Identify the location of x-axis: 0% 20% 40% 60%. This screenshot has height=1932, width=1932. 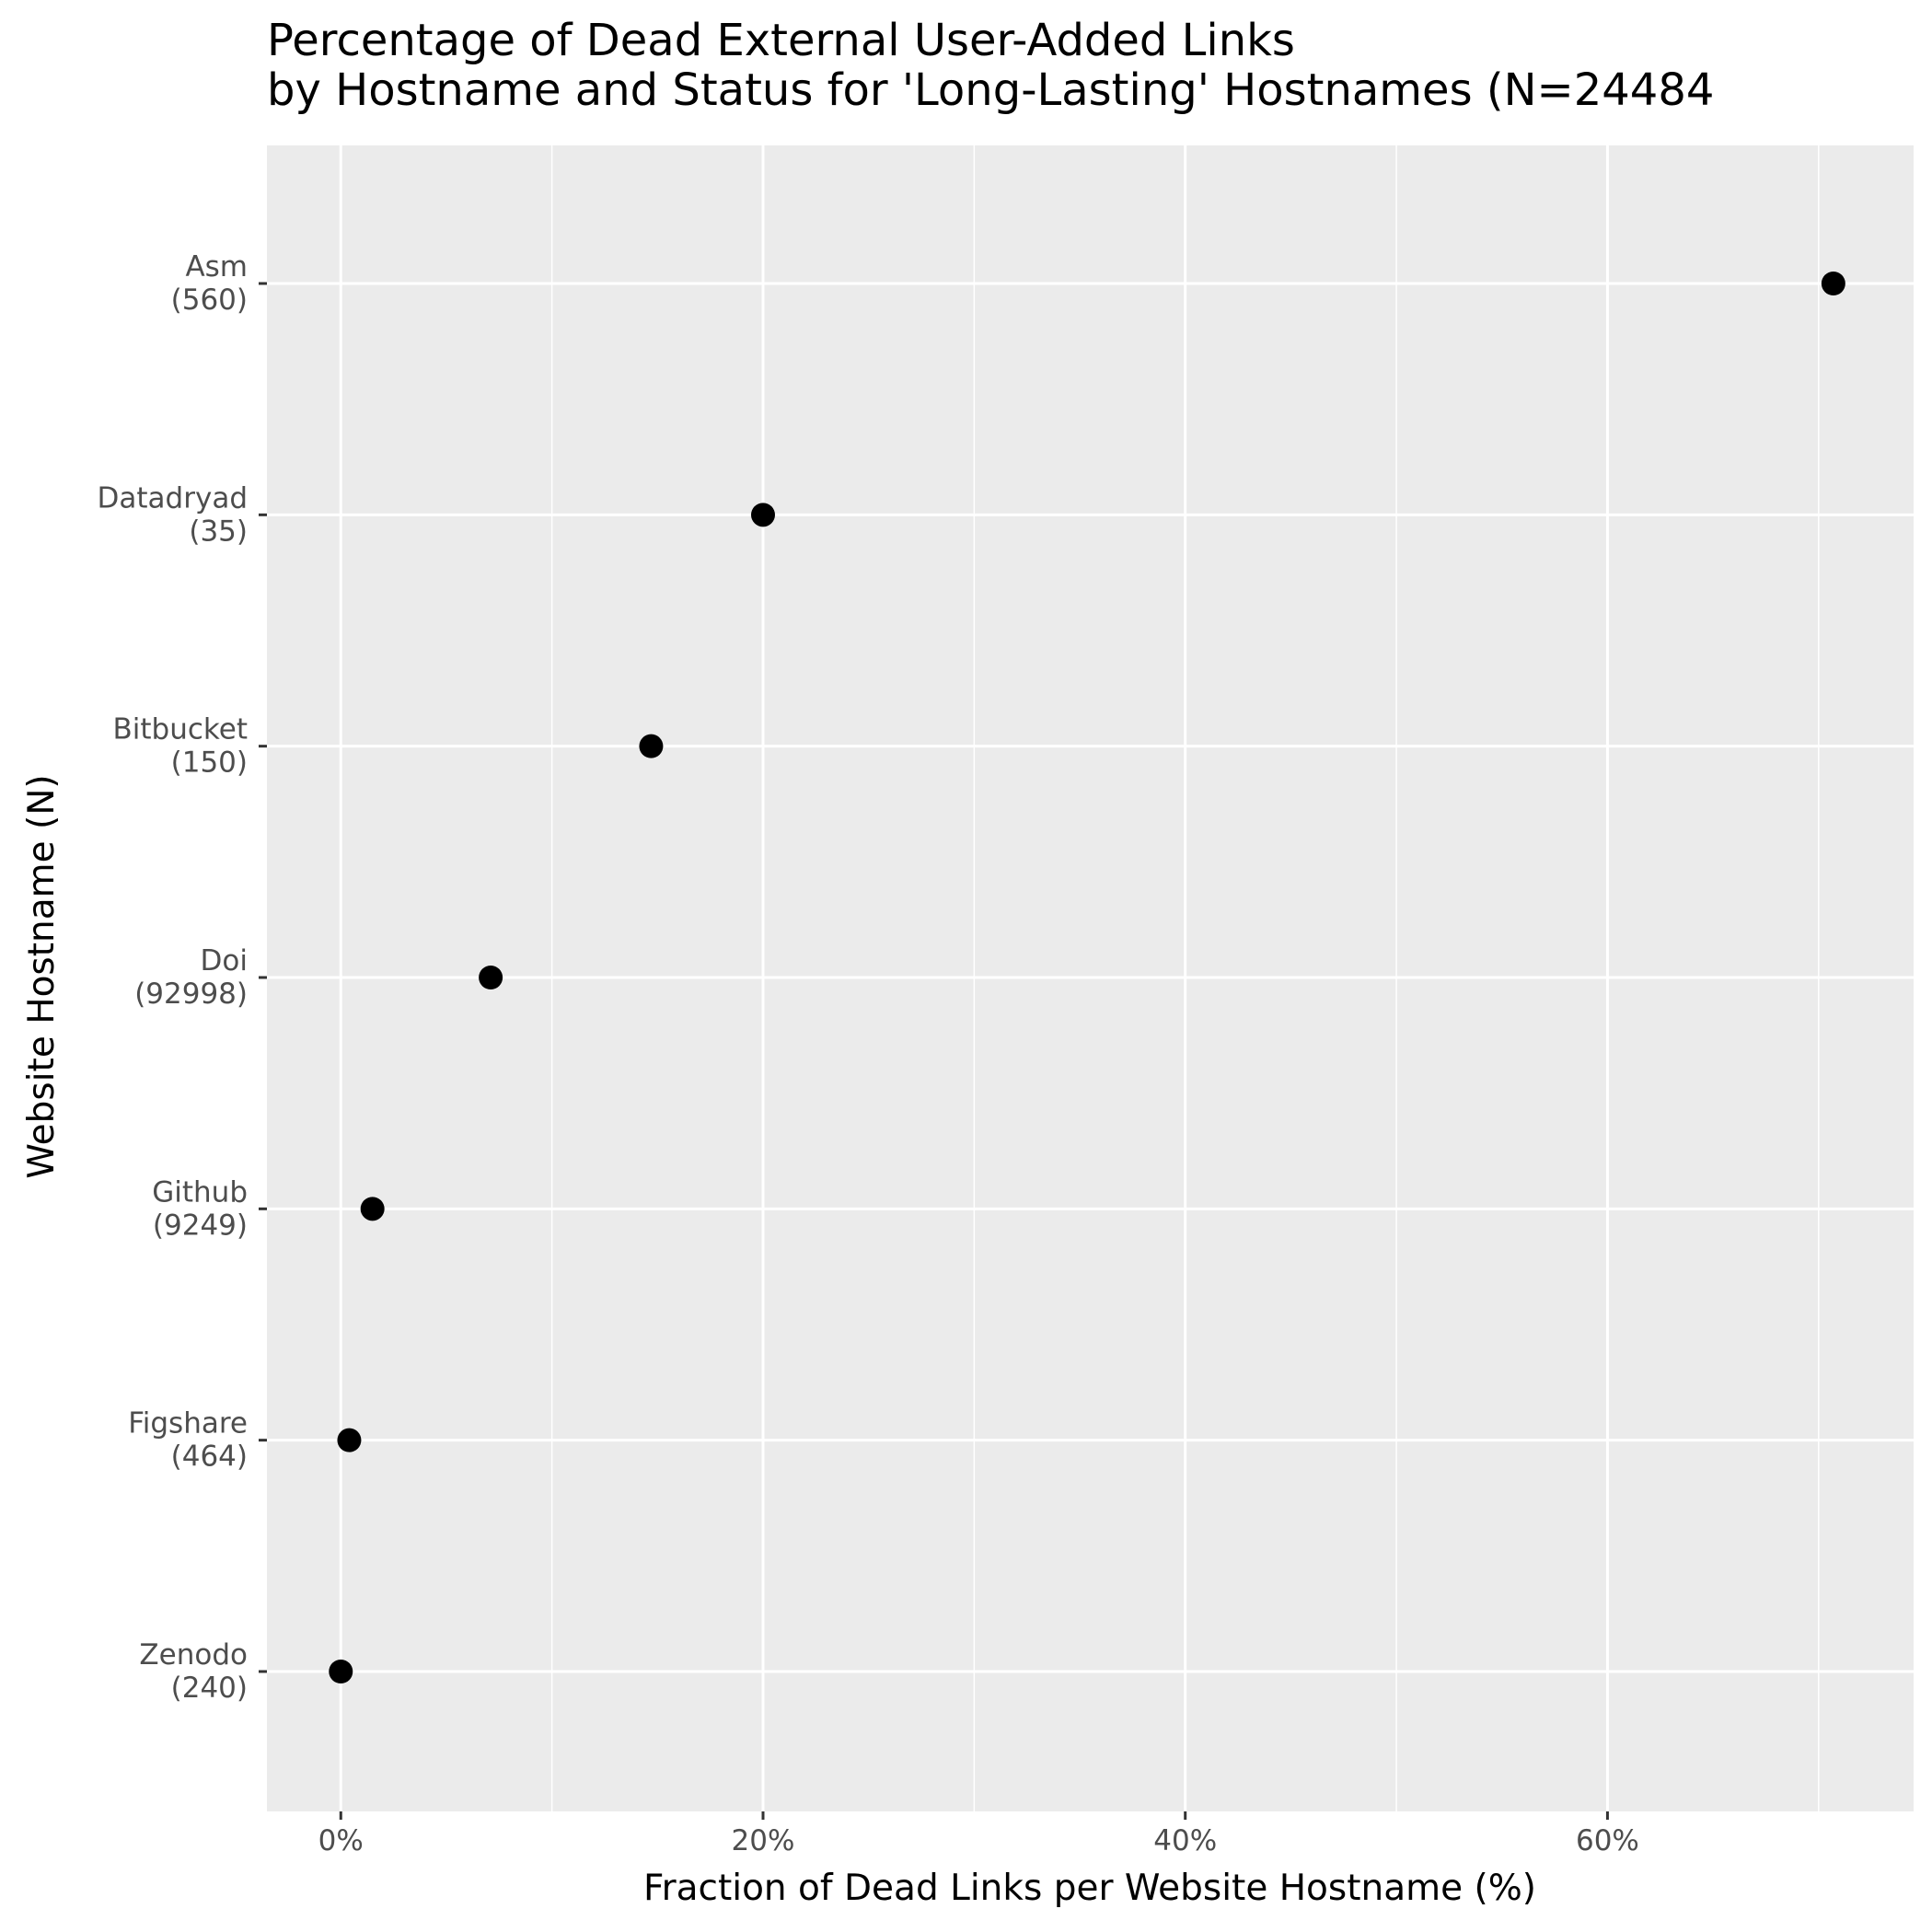
(979, 1834).